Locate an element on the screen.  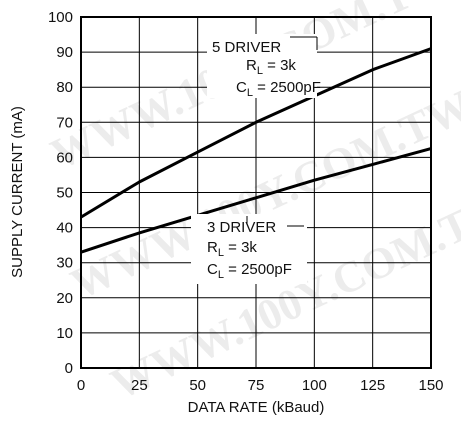
annotation-3-line-3: CL = 2500pF is located at coordinates (249, 271).